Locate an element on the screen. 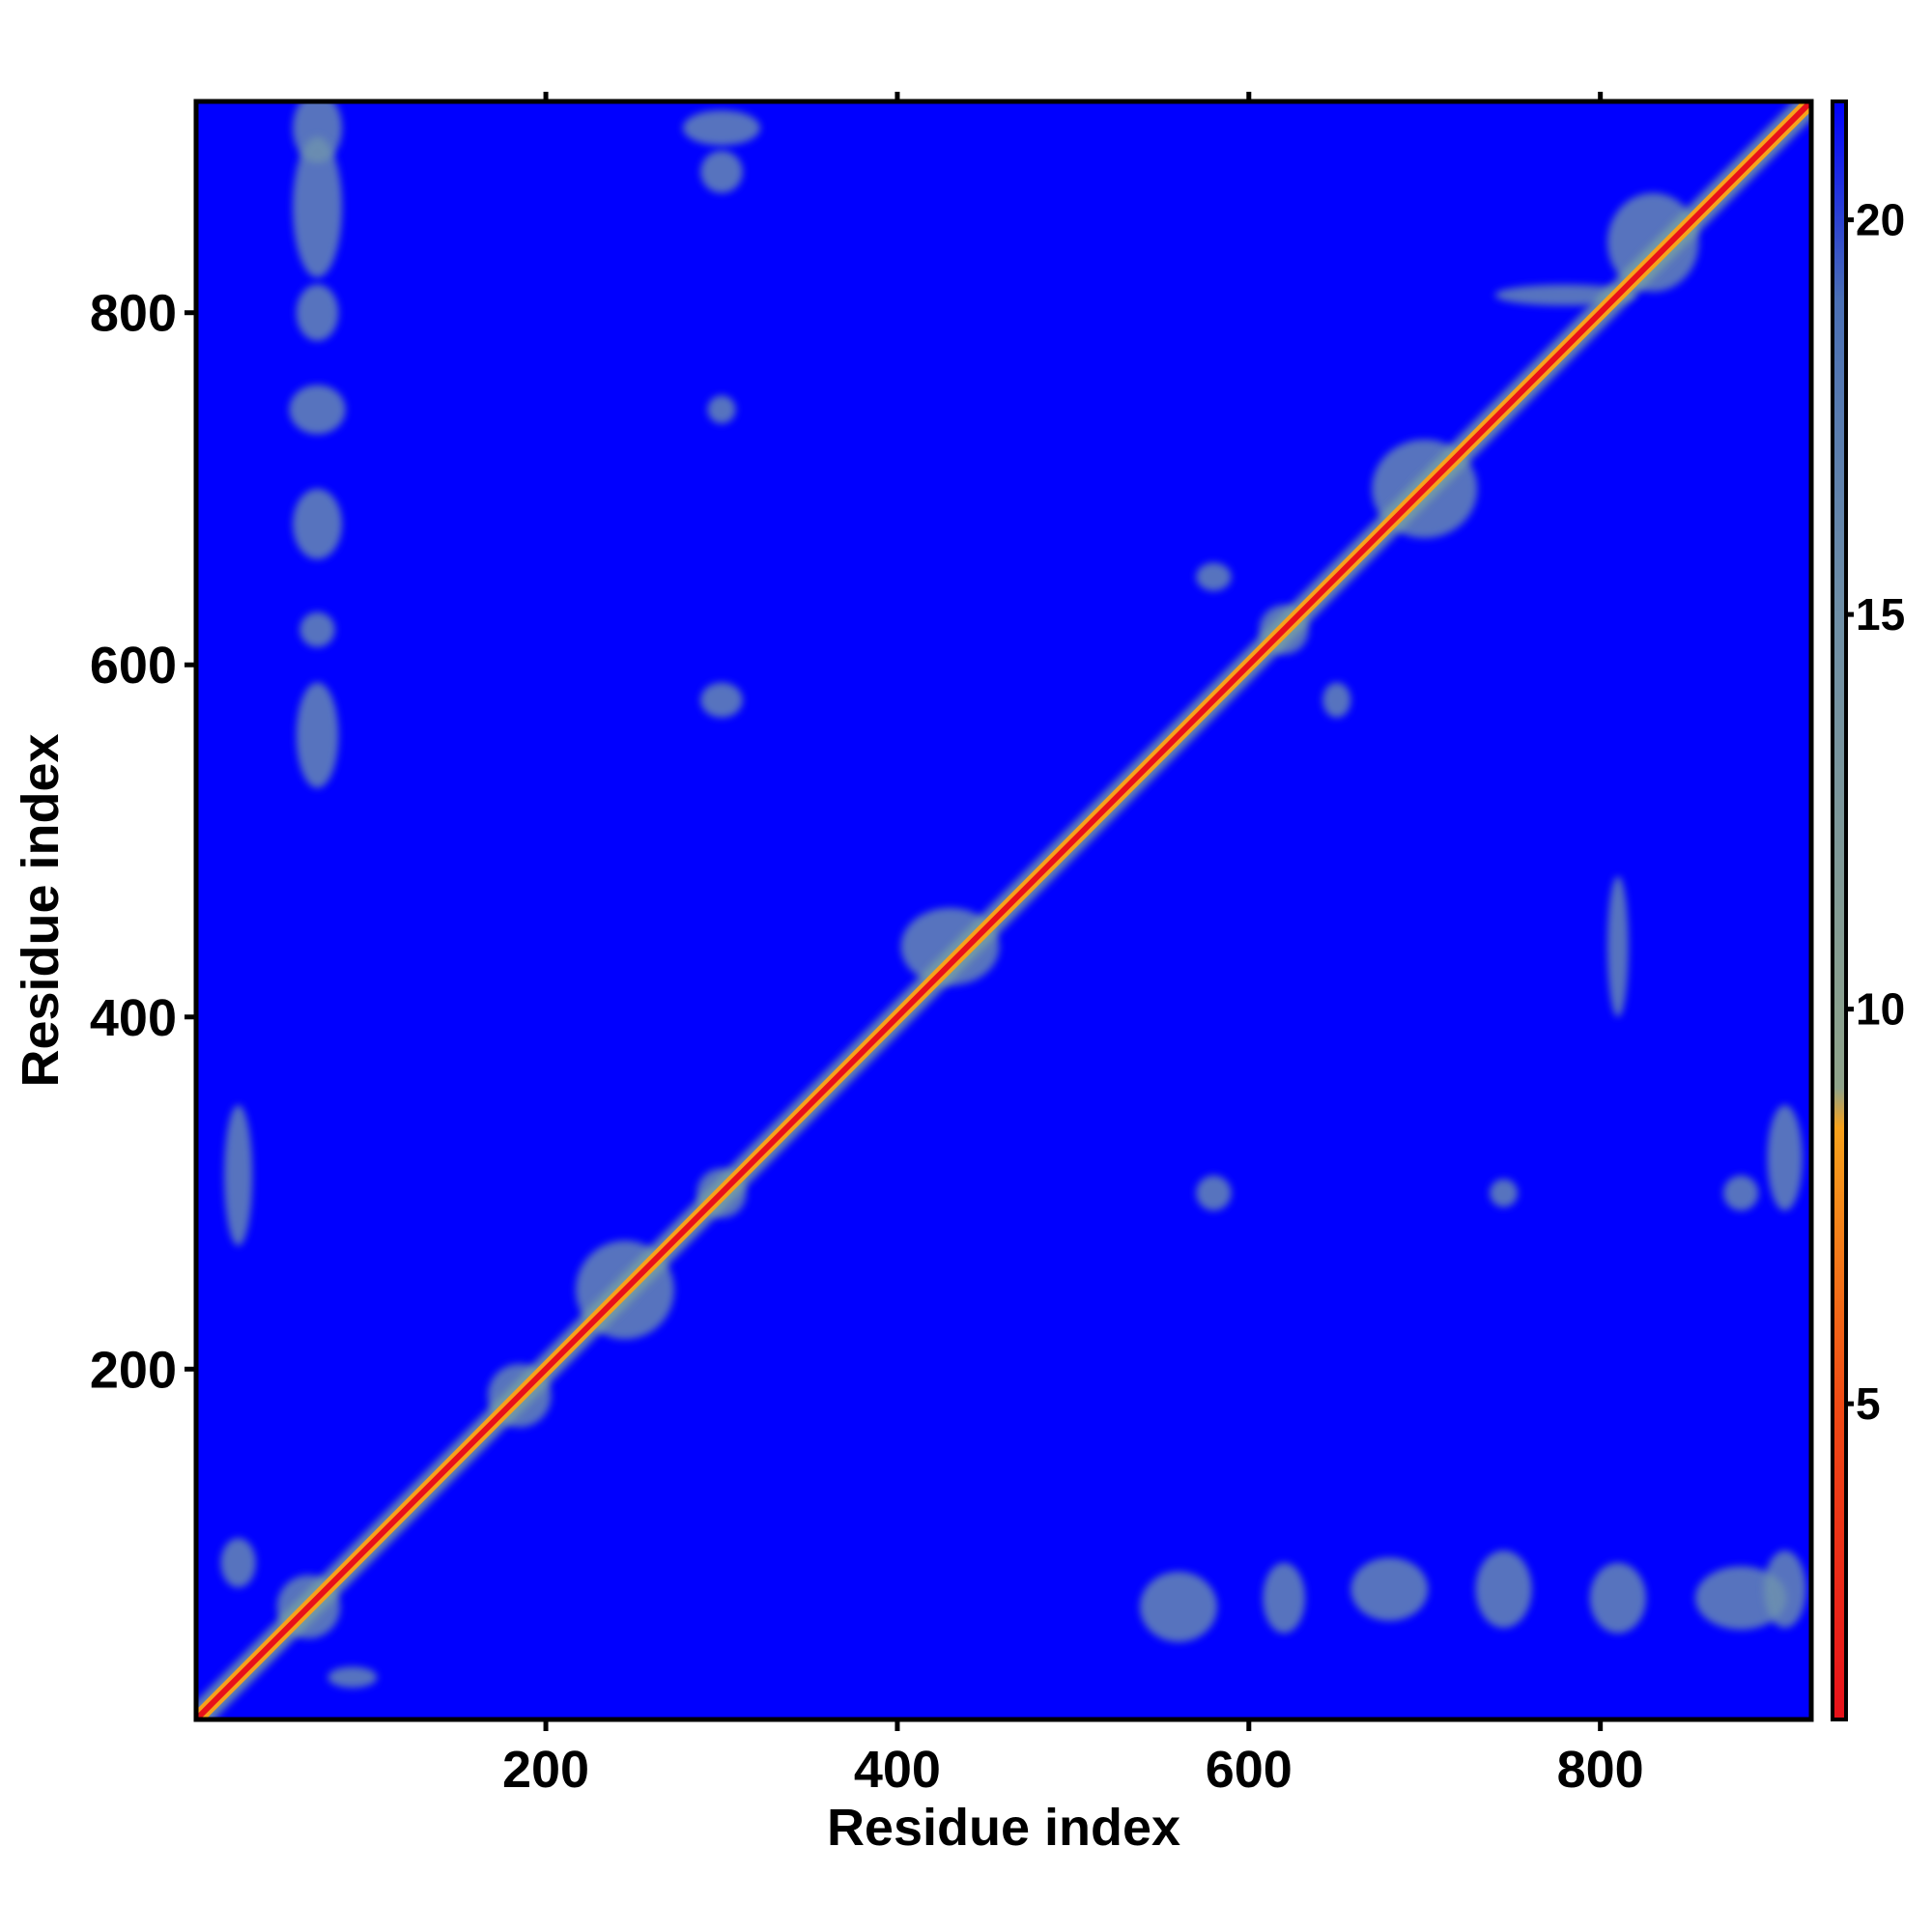  y-axis-ticks: 200 400 600 800 is located at coordinates (143, 842).